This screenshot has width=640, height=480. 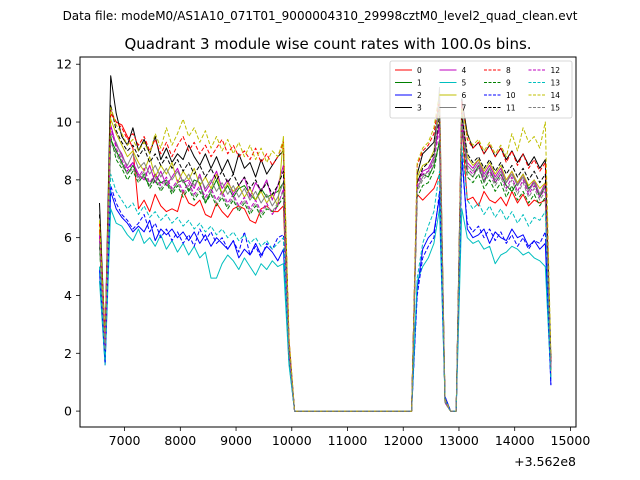 I want to click on legend-label-6: 6, so click(x=464, y=95).